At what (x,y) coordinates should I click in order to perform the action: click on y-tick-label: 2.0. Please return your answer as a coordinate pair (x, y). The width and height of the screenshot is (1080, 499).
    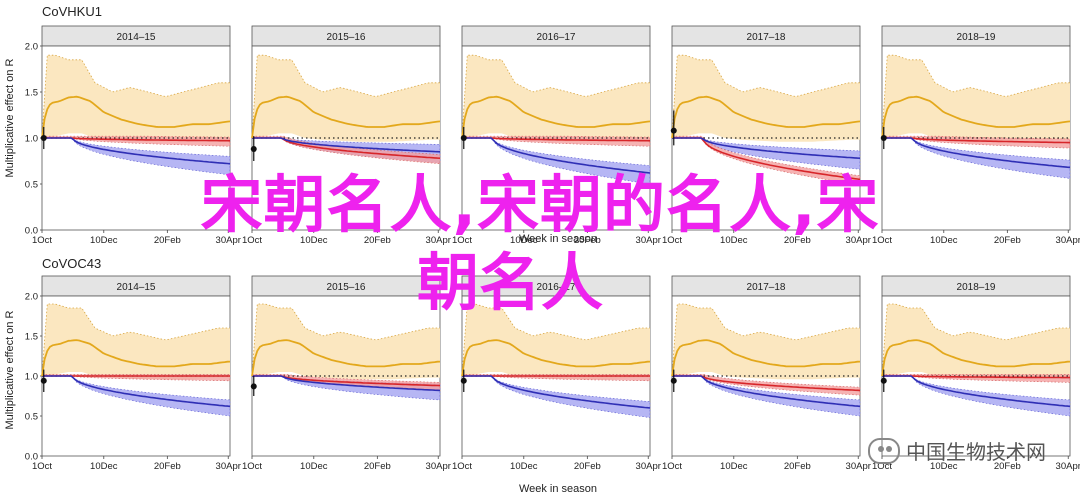
    Looking at the image, I should click on (31, 47).